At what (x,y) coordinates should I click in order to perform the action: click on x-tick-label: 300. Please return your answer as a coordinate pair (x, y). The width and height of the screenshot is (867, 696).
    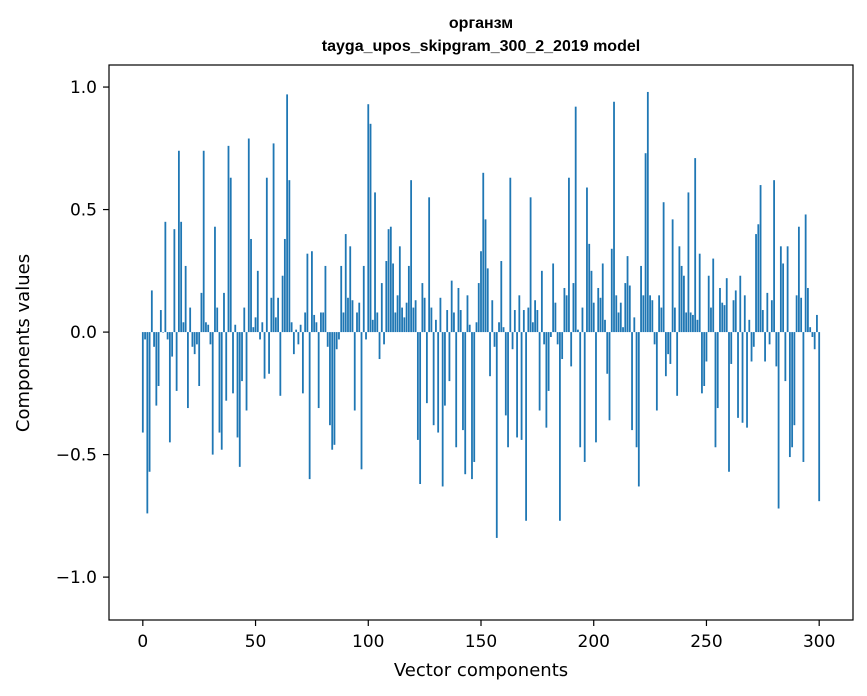
    Looking at the image, I should click on (819, 642).